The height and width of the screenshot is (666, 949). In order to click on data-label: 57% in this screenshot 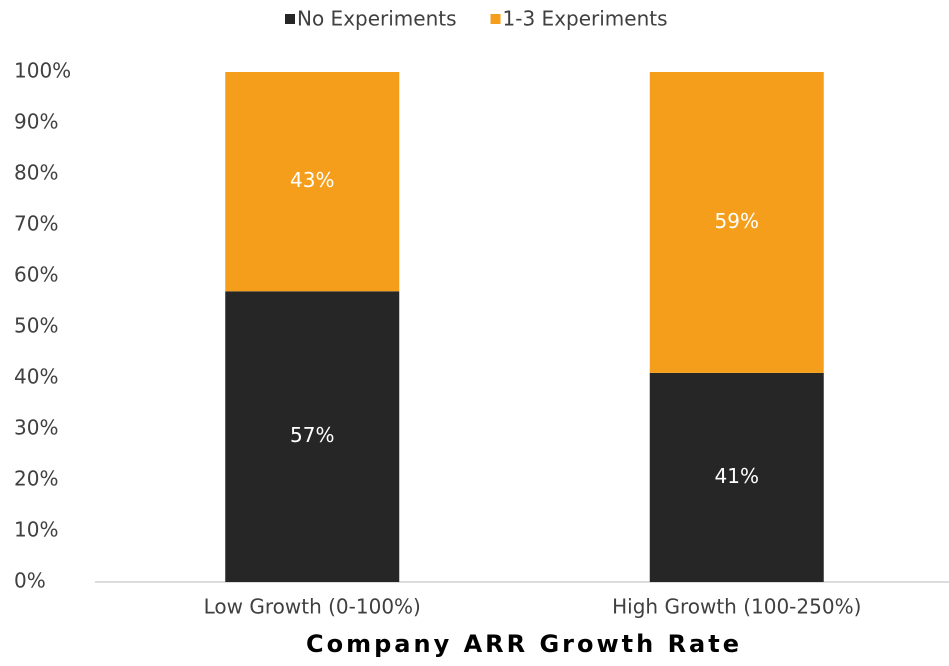, I will do `click(312, 435)`.